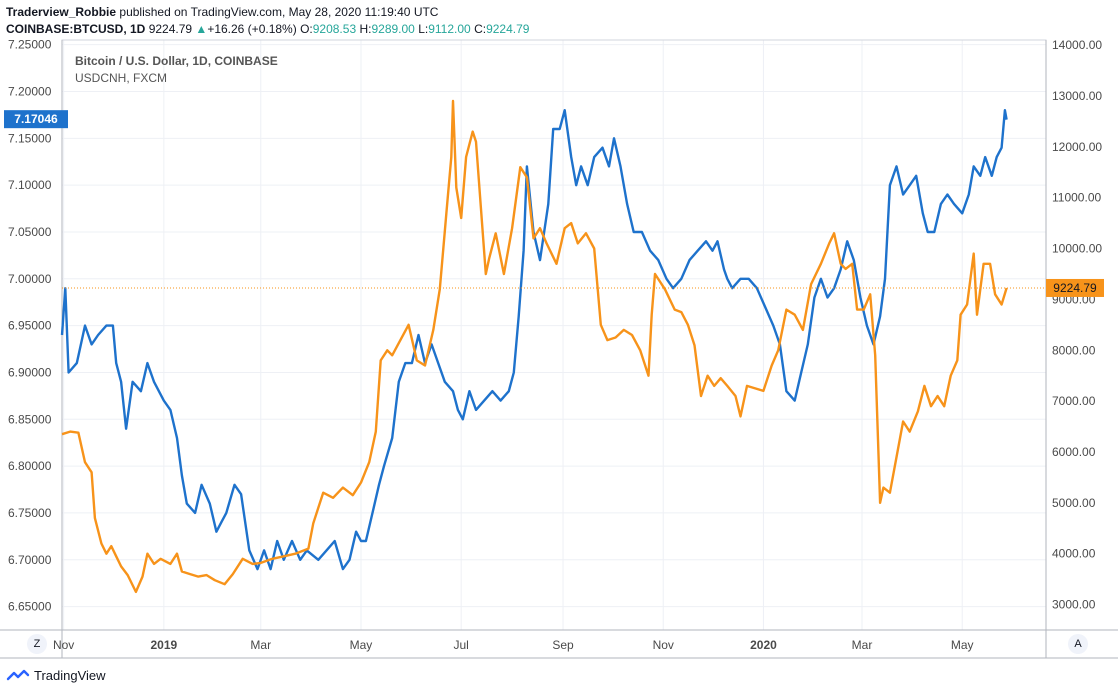 The width and height of the screenshot is (1118, 696). I want to click on left-tick-label: 6.90000, so click(30, 372).